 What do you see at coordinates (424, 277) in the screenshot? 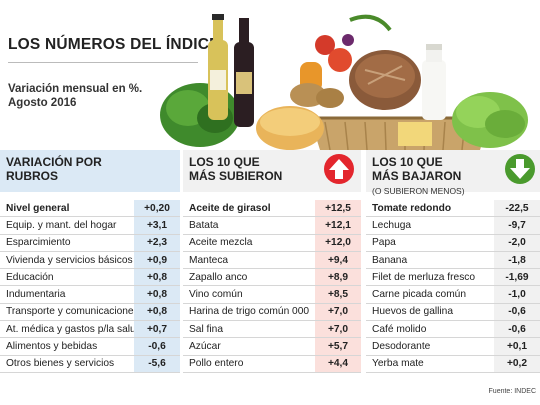
I see `row-label: Filet de merluza fresco` at bounding box center [424, 277].